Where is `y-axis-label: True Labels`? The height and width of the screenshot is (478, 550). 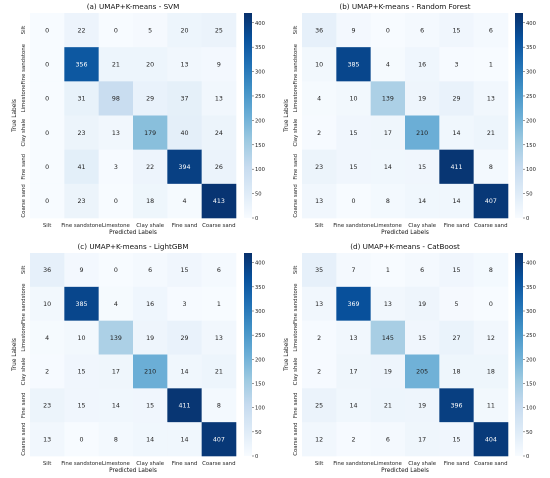
y-axis-label: True Labels is located at coordinates (287, 355).